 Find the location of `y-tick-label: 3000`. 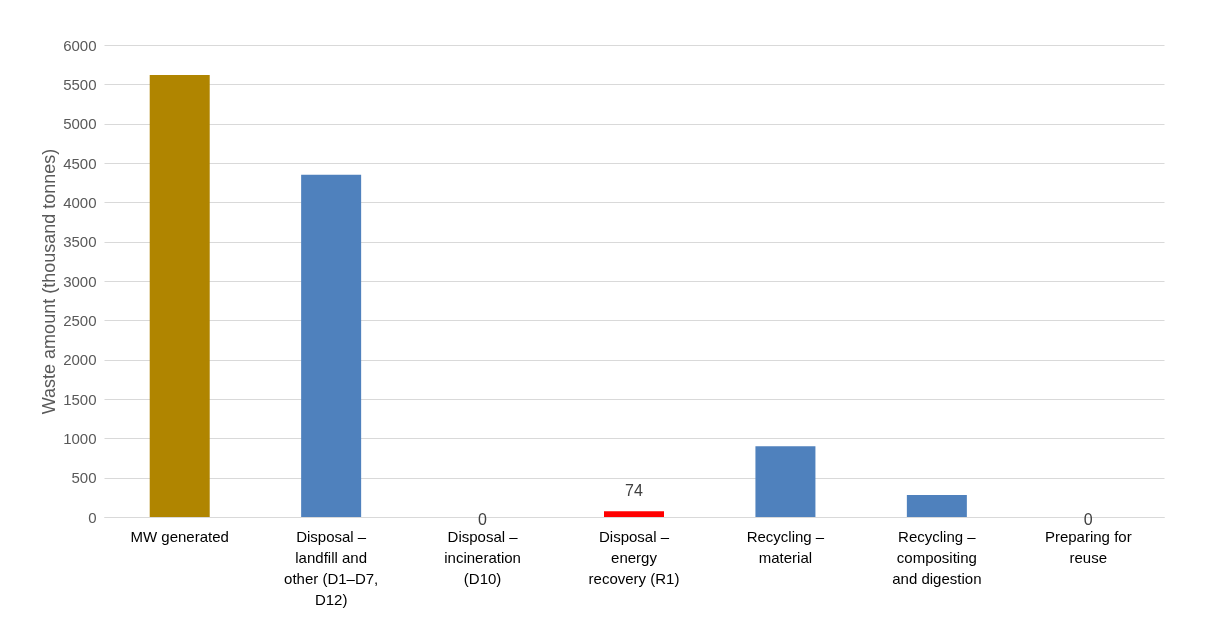

y-tick-label: 3000 is located at coordinates (80, 281).